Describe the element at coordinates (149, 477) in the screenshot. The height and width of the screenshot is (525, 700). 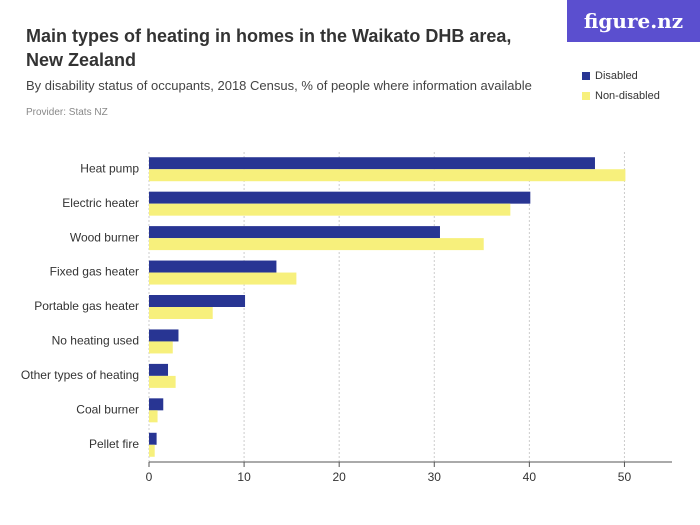
I see `x-tick-label: 0` at that location.